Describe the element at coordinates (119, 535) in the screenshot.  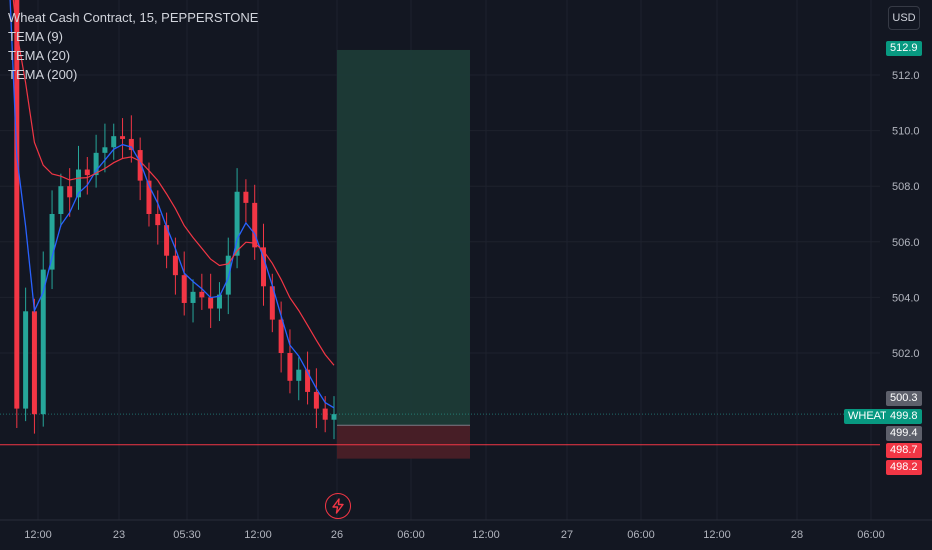
I see `time-tick-label: 23` at that location.